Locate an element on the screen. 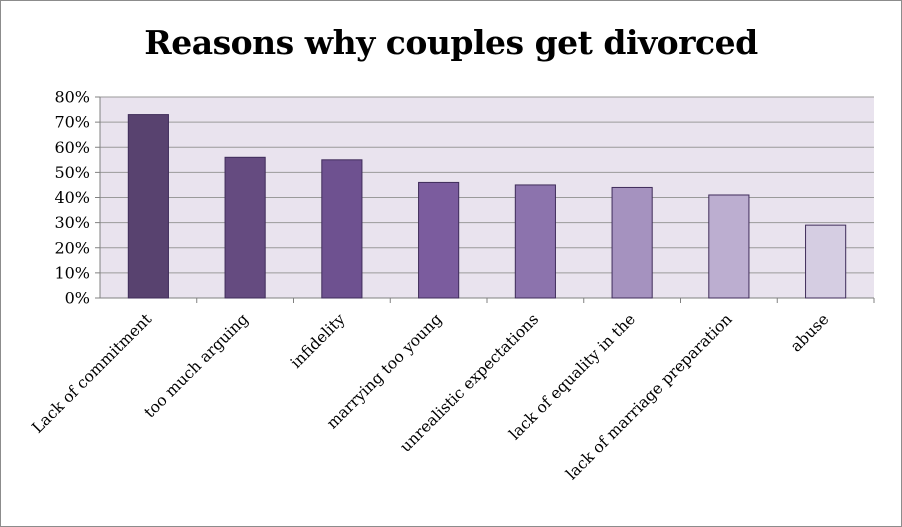 The width and height of the screenshot is (902, 527). x-category-label: Lack of commitment is located at coordinates (91, 373).